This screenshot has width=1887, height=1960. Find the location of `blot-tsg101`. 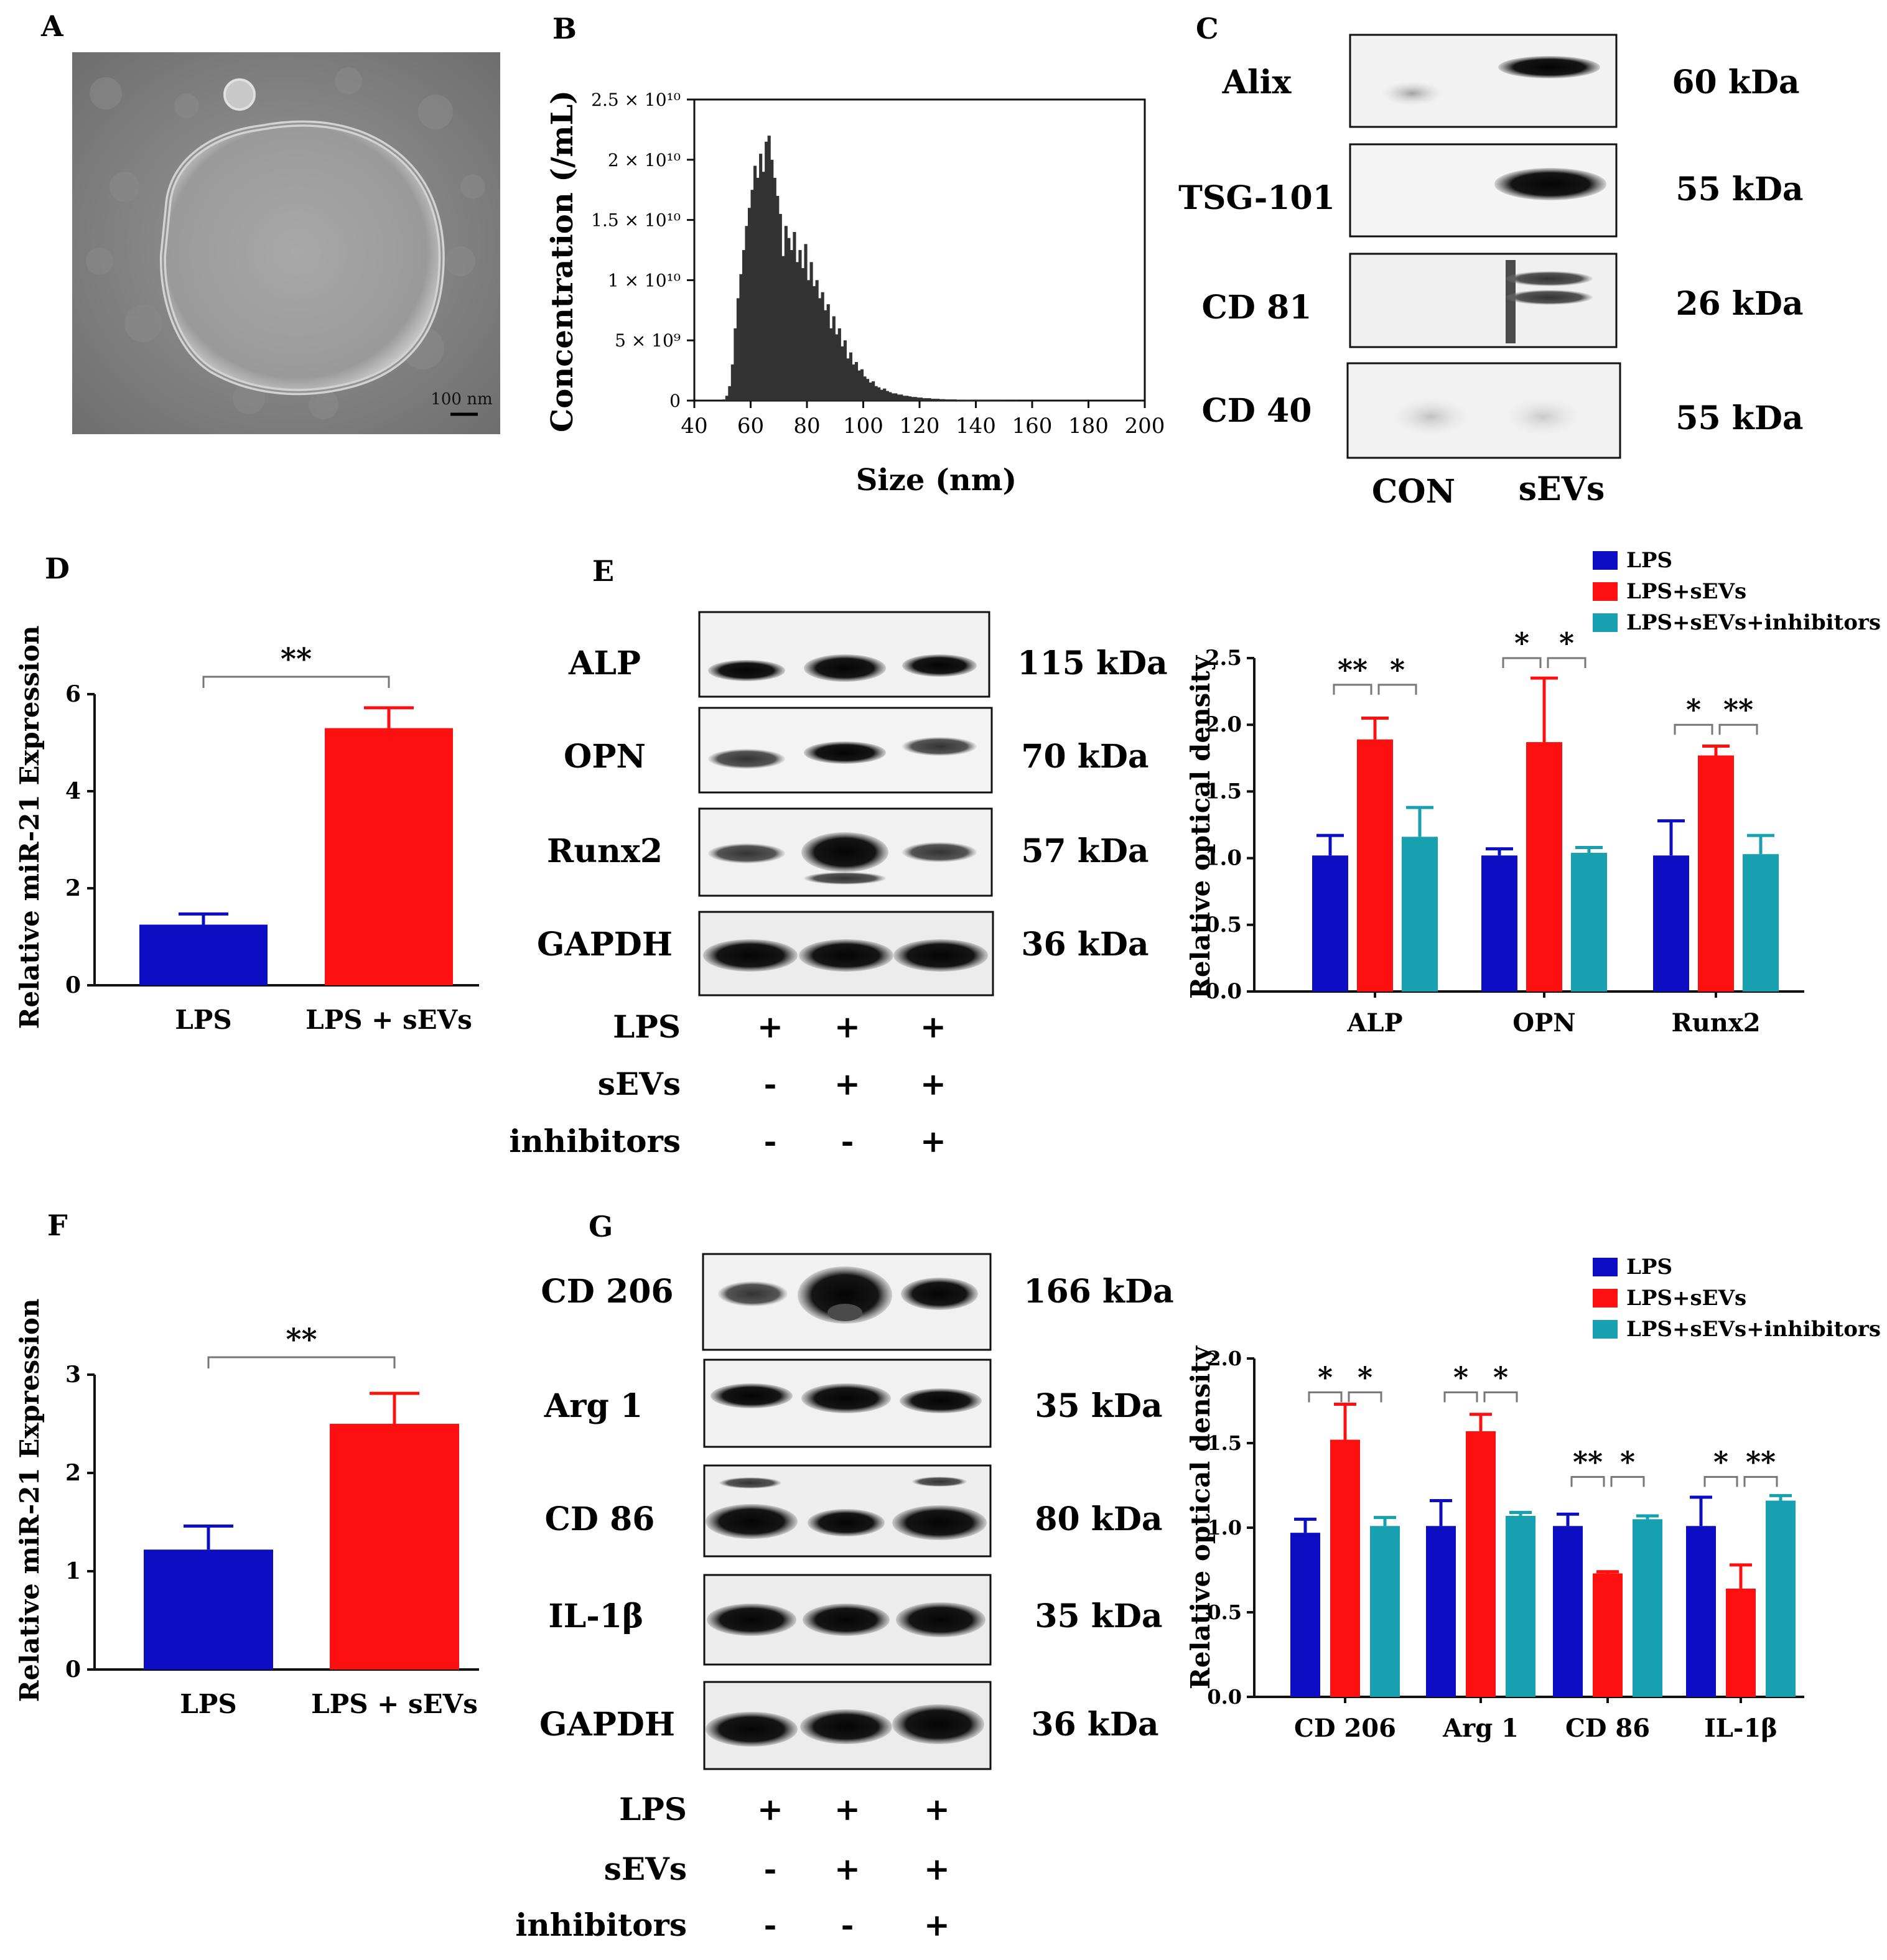

blot-tsg101 is located at coordinates (1483, 190).